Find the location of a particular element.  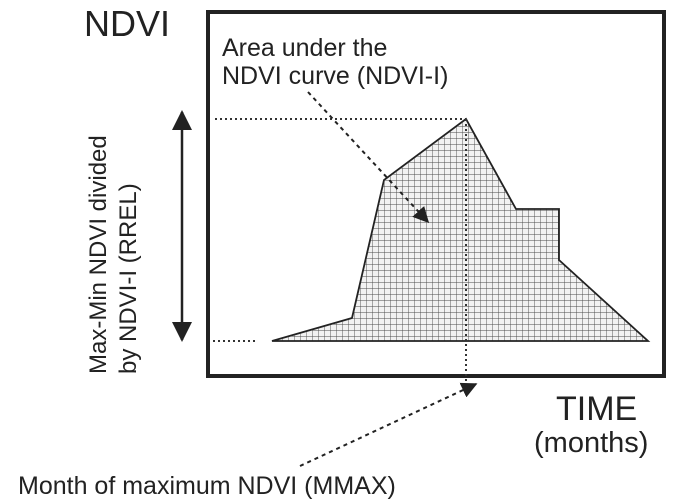

max-month-annotation-arrow is located at coordinates (388, 424).